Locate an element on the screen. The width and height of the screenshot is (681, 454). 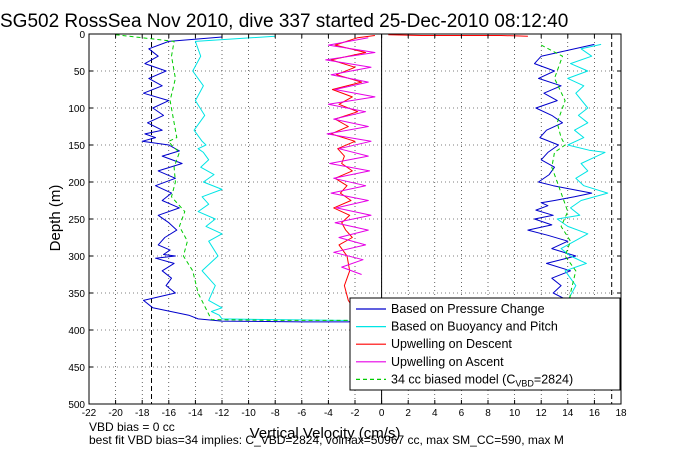
y-tick-label: 350 is located at coordinates (76, 294).